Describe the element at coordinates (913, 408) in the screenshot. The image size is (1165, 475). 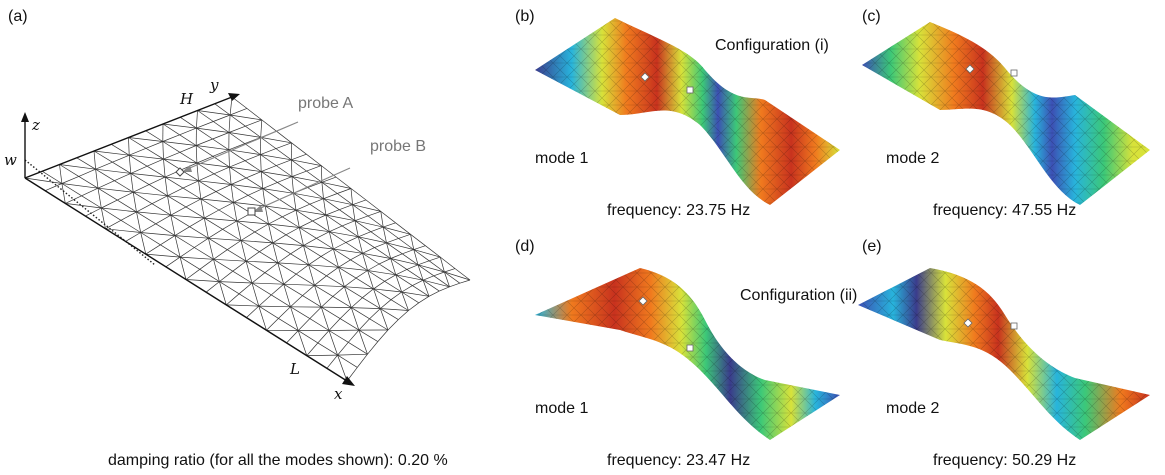
I see `mode-label-e: mode 2` at that location.